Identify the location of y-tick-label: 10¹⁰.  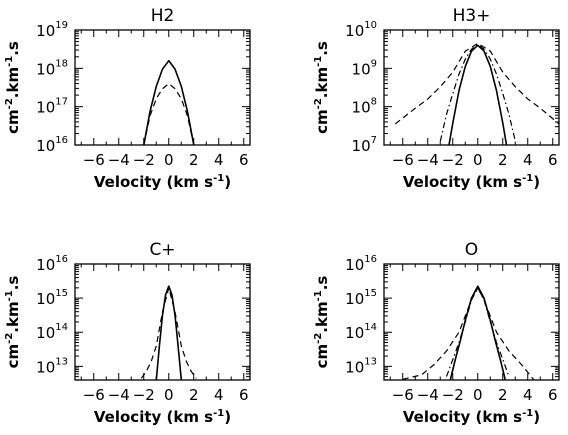
(361, 30).